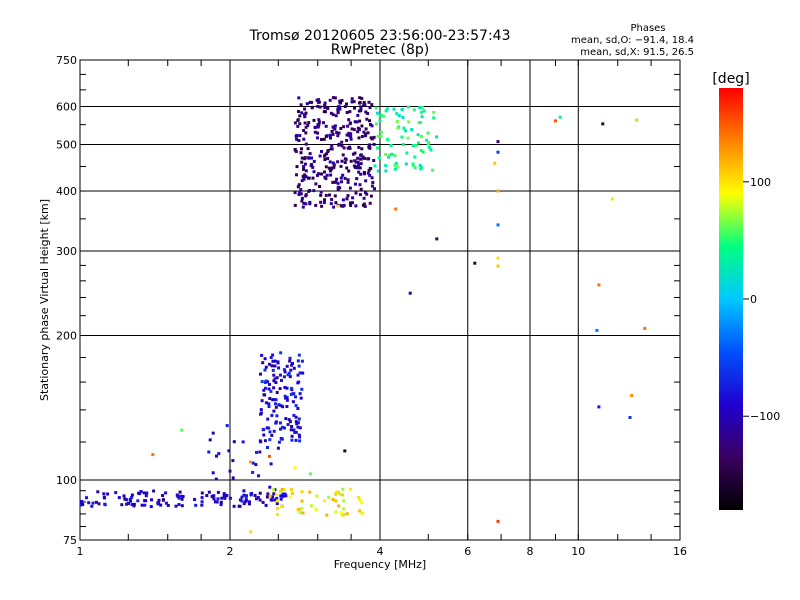 The height and width of the screenshot is (600, 800). Describe the element at coordinates (731, 299) in the screenshot. I see `colorbar` at that location.